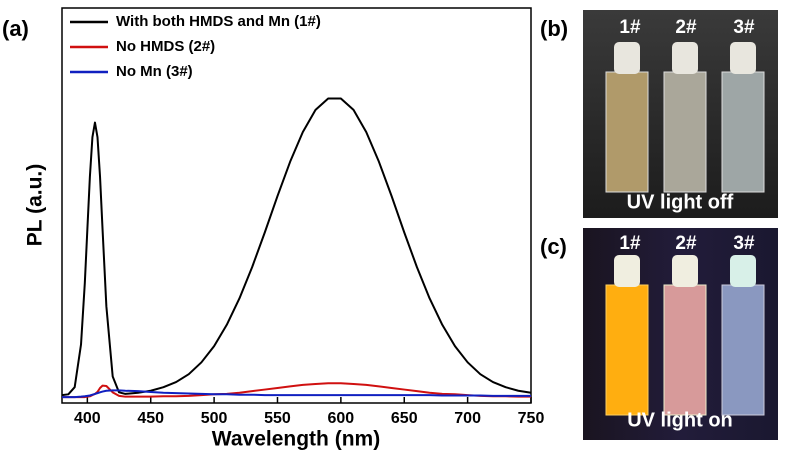  Describe the element at coordinates (404, 418) in the screenshot. I see `x-tick-label: 650` at that location.